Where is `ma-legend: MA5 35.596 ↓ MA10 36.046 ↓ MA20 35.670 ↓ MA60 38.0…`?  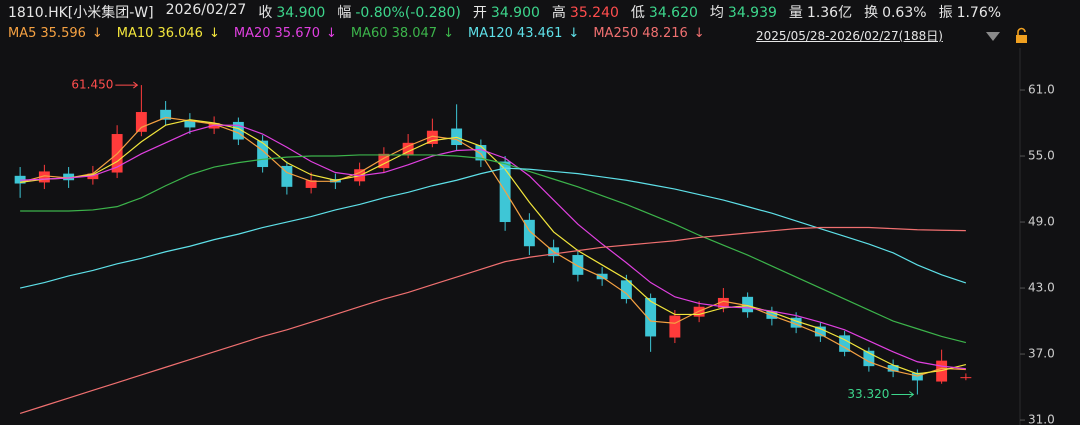
ma-legend: MA5 35.596 ↓ MA10 36.046 ↓ MA20 35.670 ↓ MA60 38.0… is located at coordinates (356, 35).